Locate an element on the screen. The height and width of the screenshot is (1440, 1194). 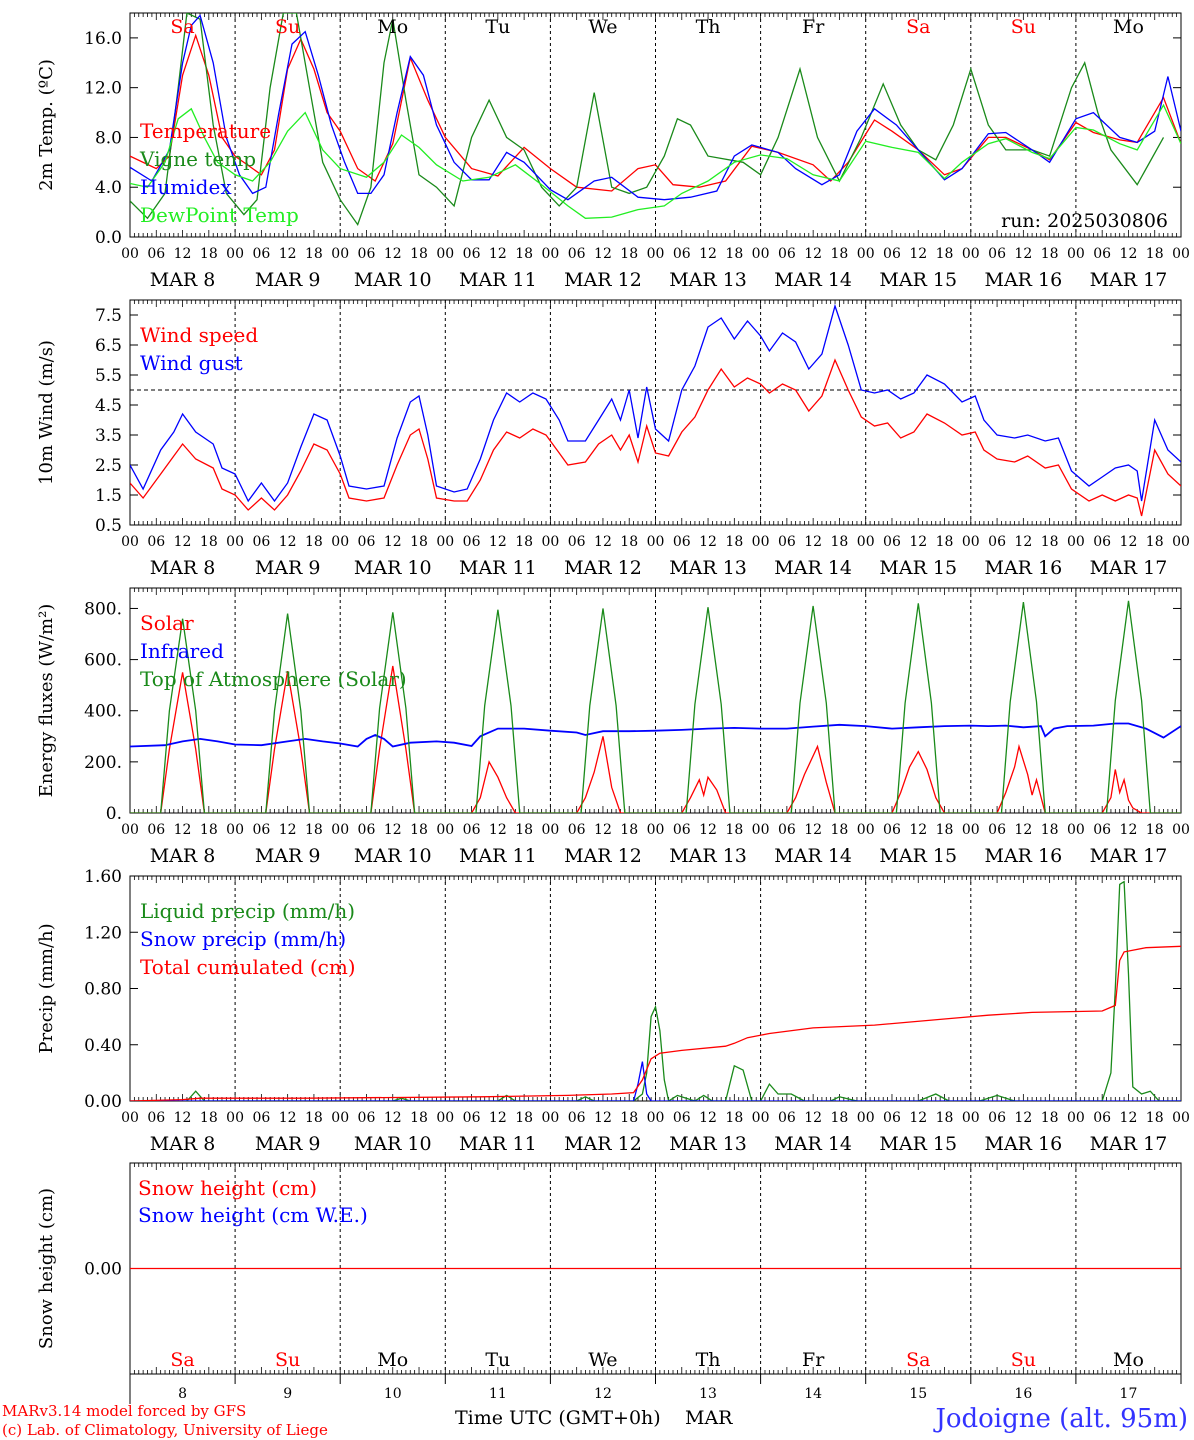
y-tick-label: 12.0 is located at coordinates (103, 89).